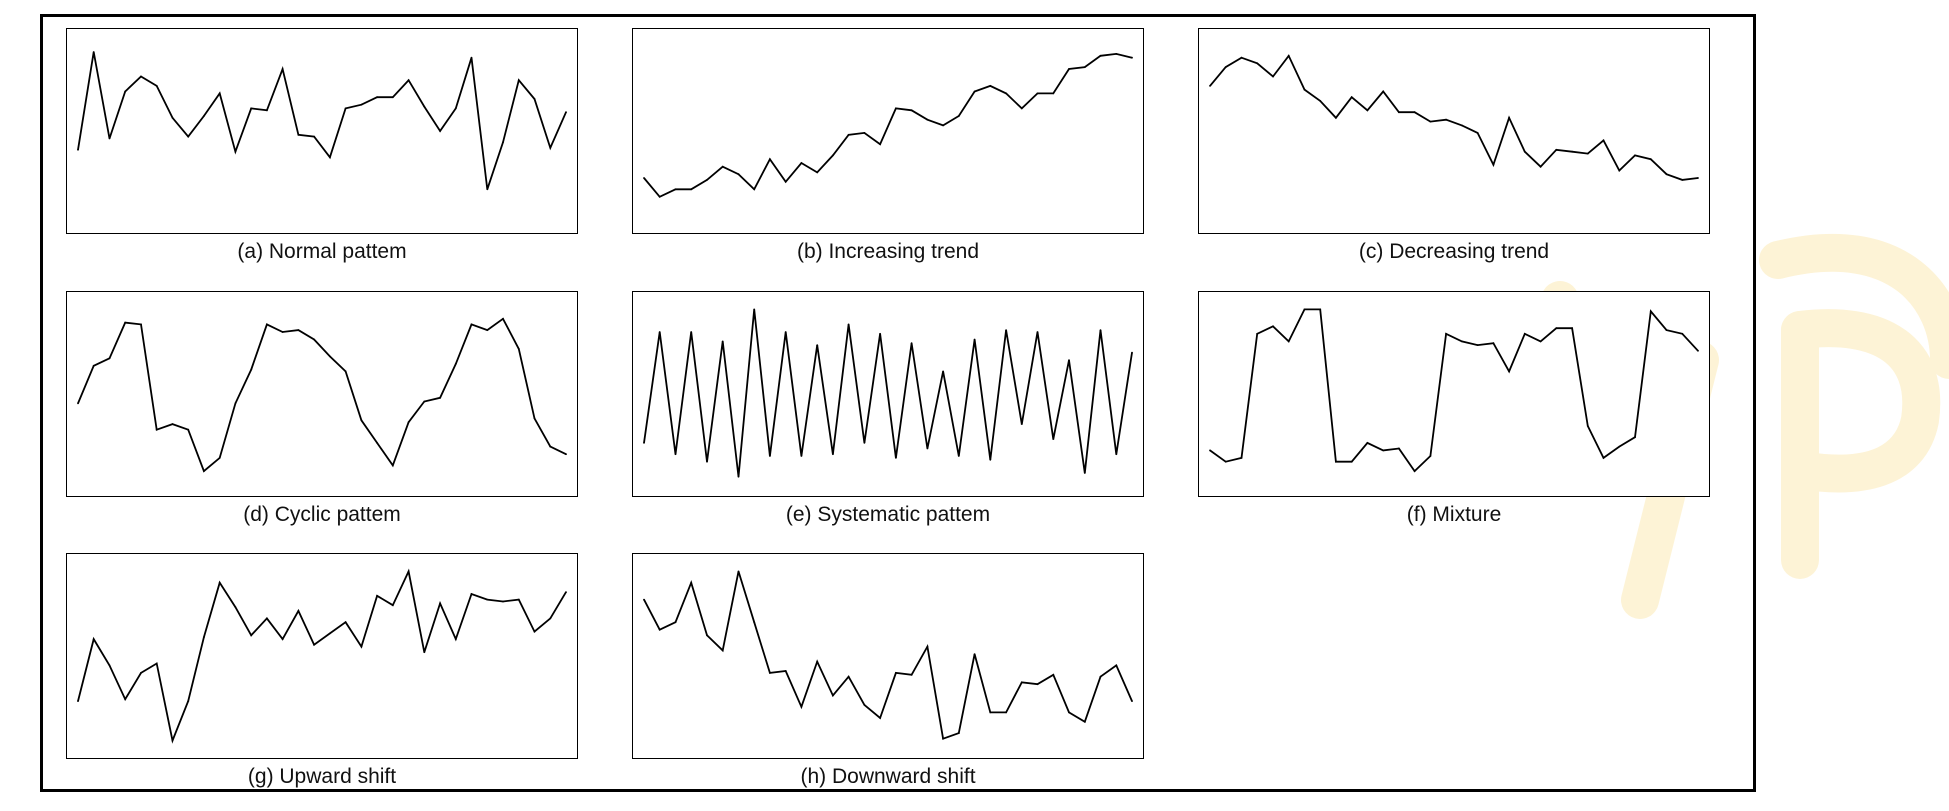 The image size is (1949, 811). What do you see at coordinates (322, 514) in the screenshot?
I see `panel-caption: (d) Cyclic pattem` at bounding box center [322, 514].